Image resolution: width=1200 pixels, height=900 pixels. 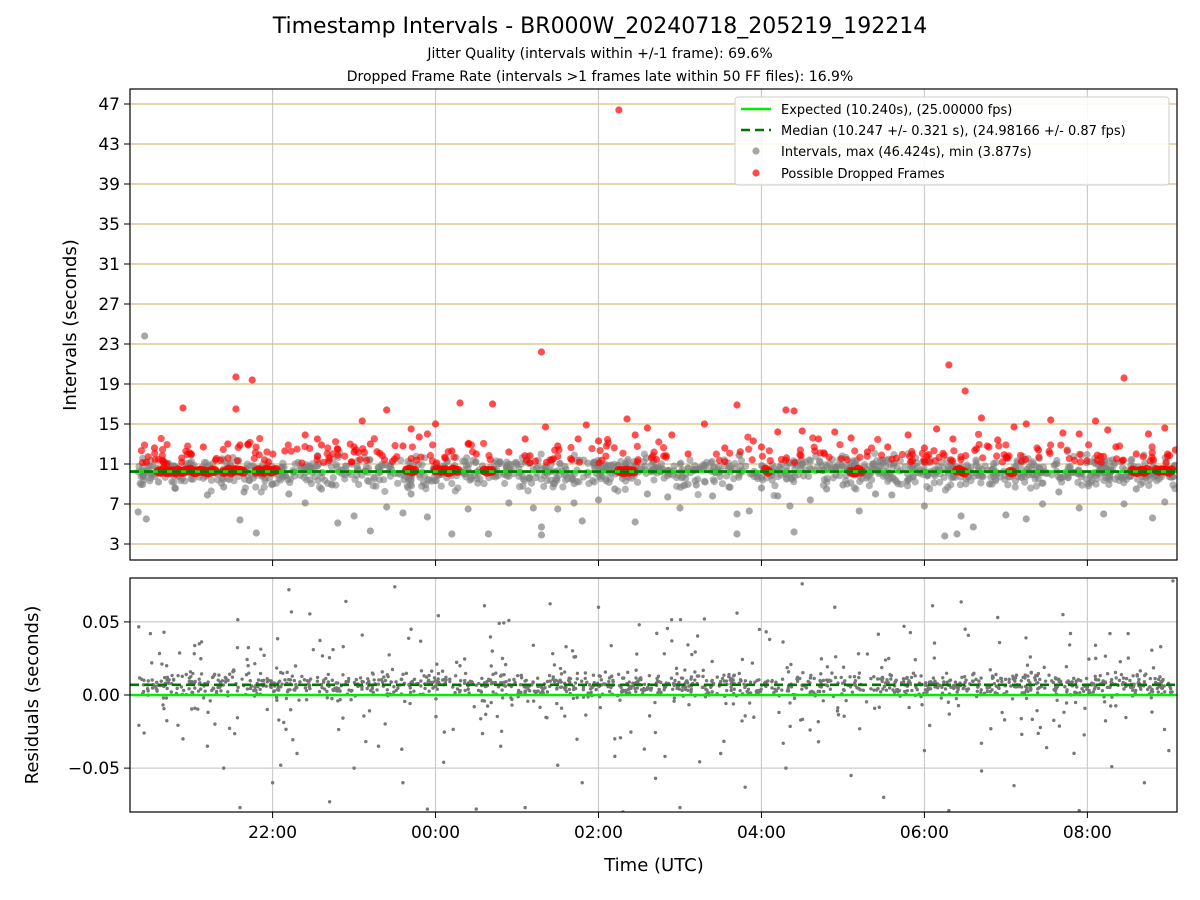 I want to click on residuals-xtick-label-2: 02:00, so click(x=598, y=833).